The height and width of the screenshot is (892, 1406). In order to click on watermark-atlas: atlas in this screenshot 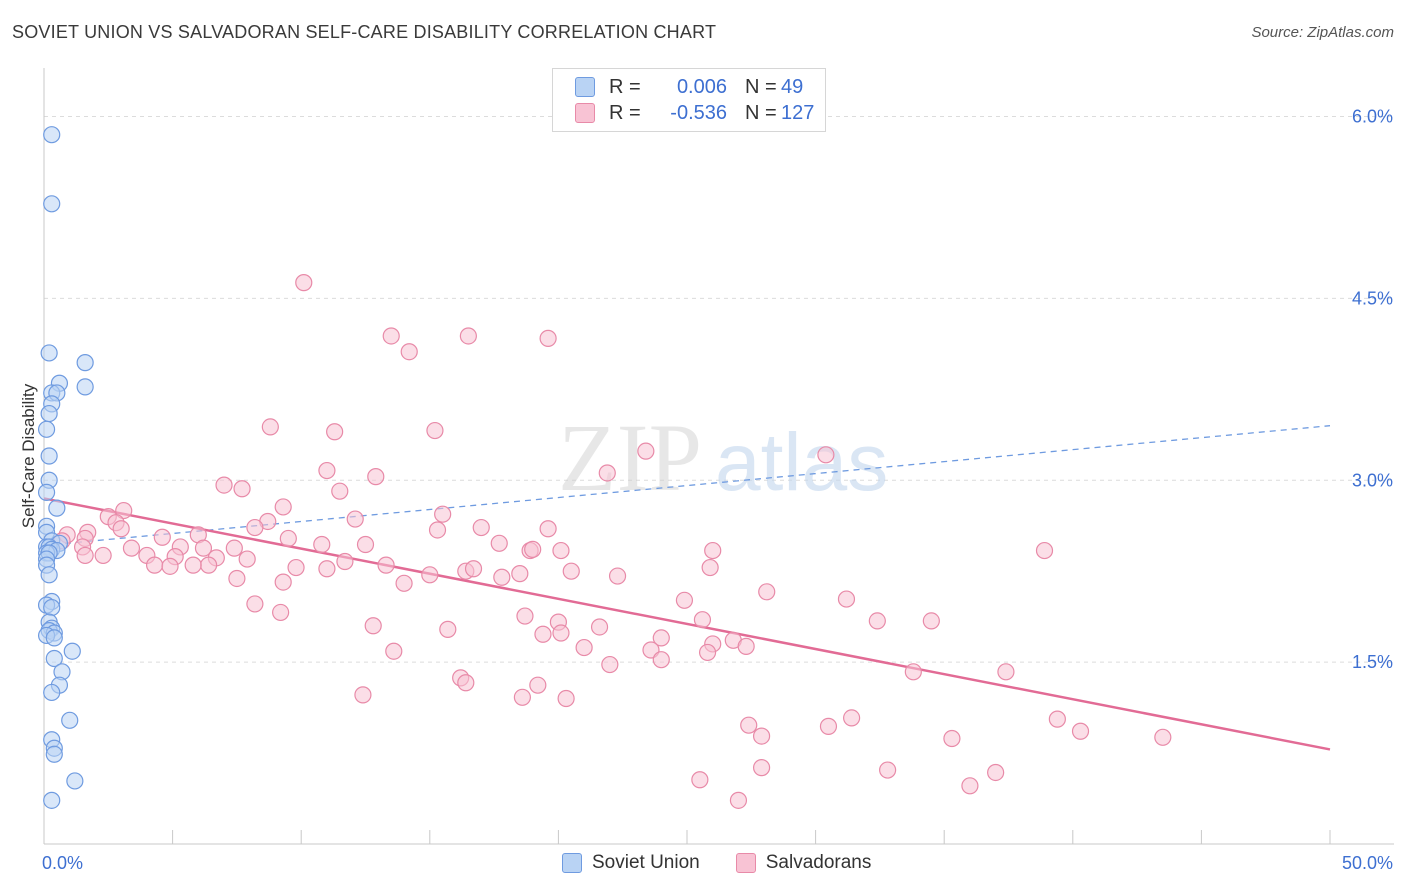, I will do `click(801, 462)`.